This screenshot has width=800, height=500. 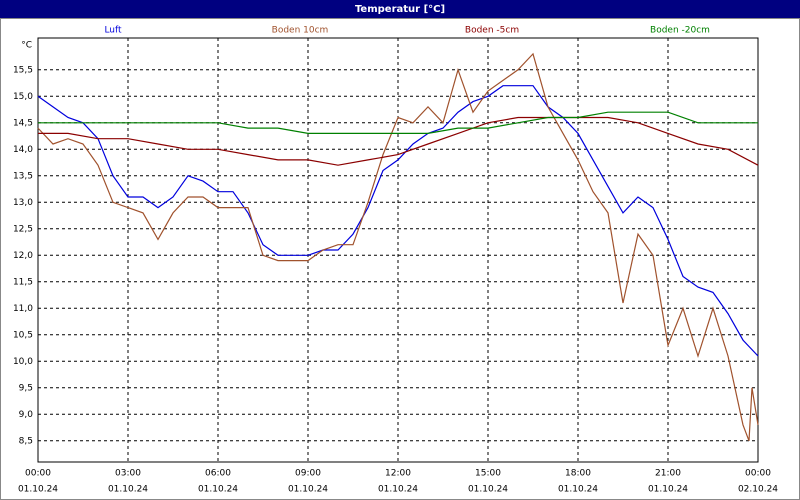 I want to click on legend-label: Boden -5cm, so click(x=492, y=31).